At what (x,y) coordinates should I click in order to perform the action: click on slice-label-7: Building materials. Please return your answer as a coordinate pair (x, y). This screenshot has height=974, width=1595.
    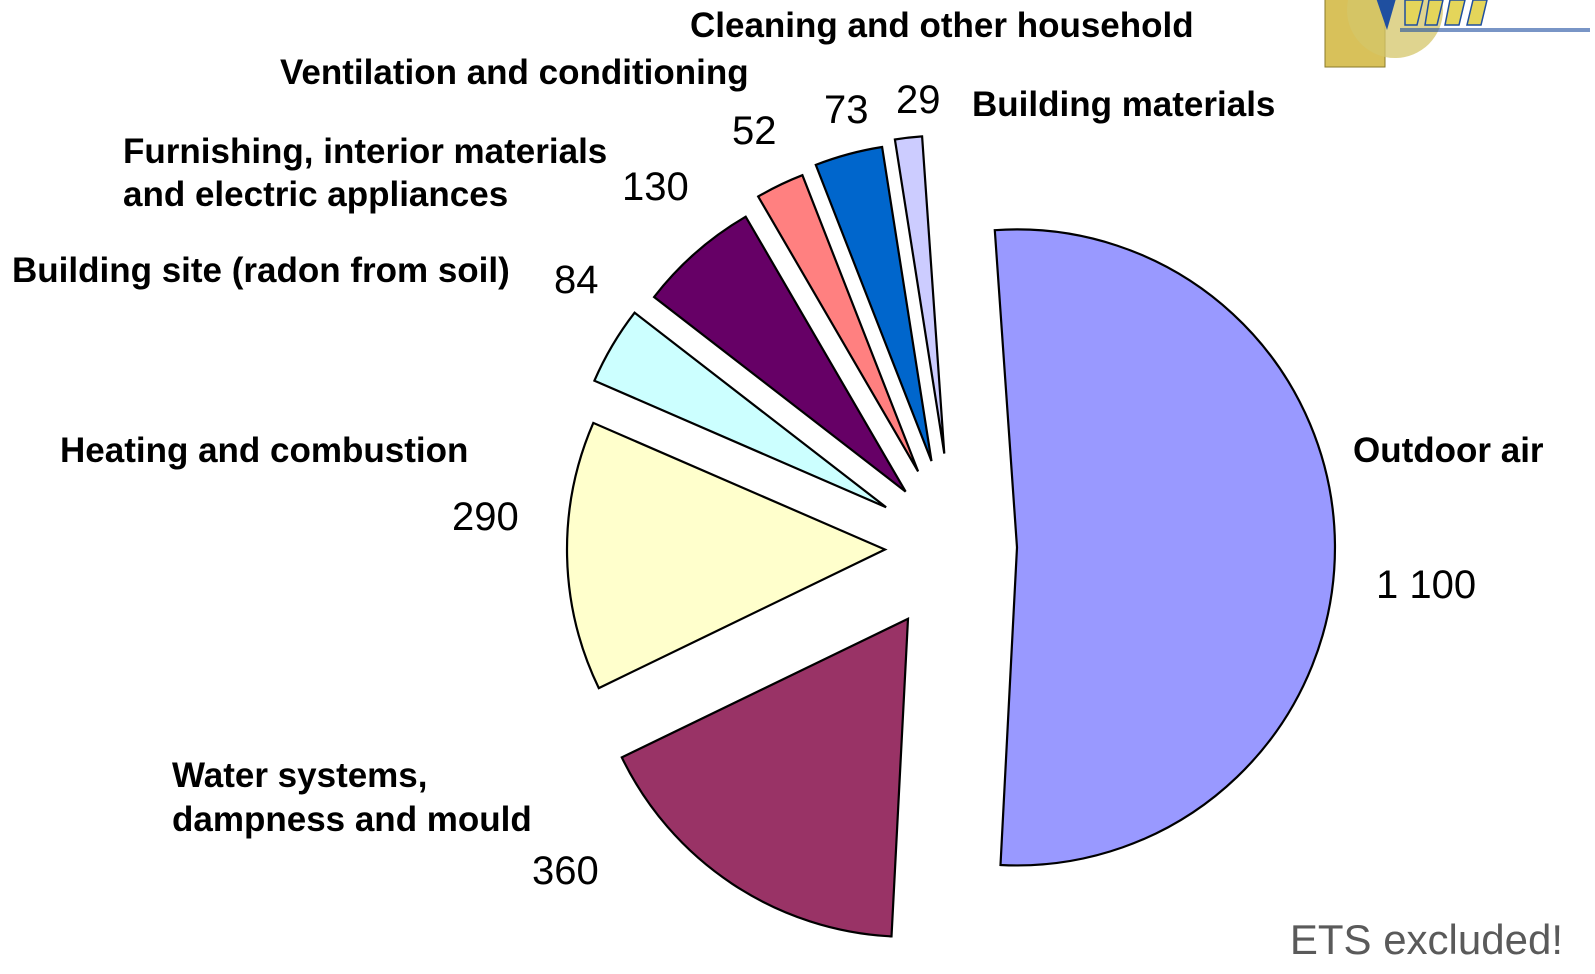
    Looking at the image, I should click on (1123, 104).